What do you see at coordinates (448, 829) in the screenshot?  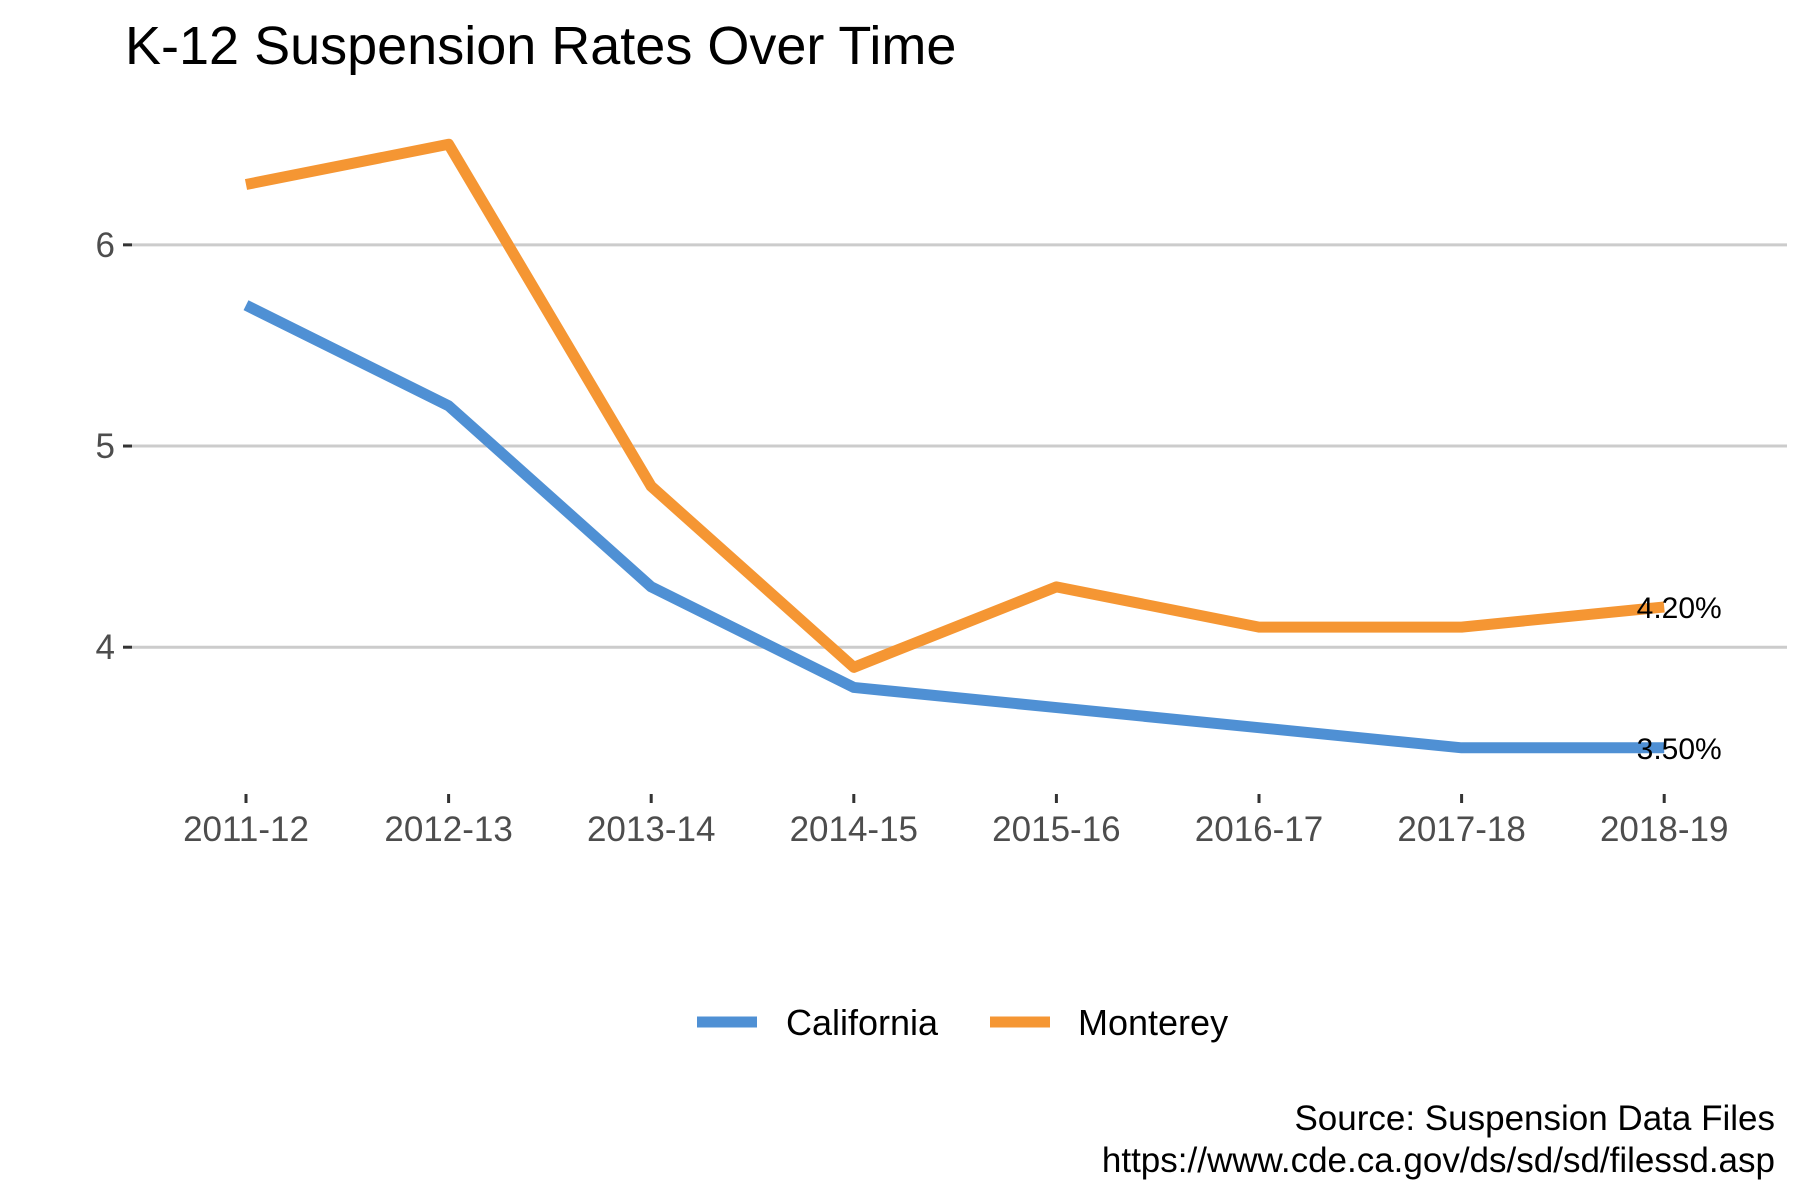 I see `x-tick-label: 2012-13` at bounding box center [448, 829].